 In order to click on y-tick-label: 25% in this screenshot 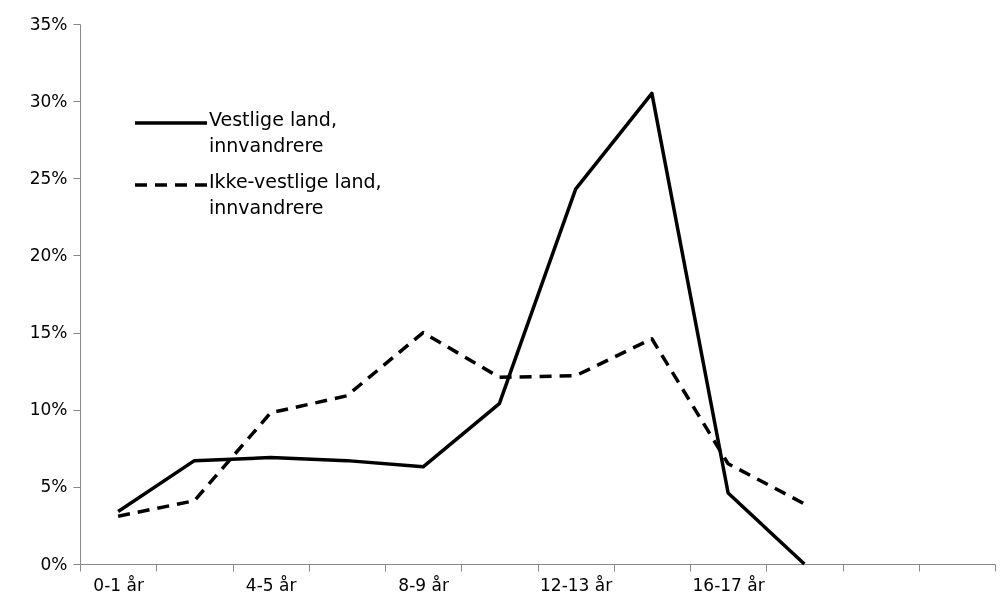, I will do `click(48, 177)`.